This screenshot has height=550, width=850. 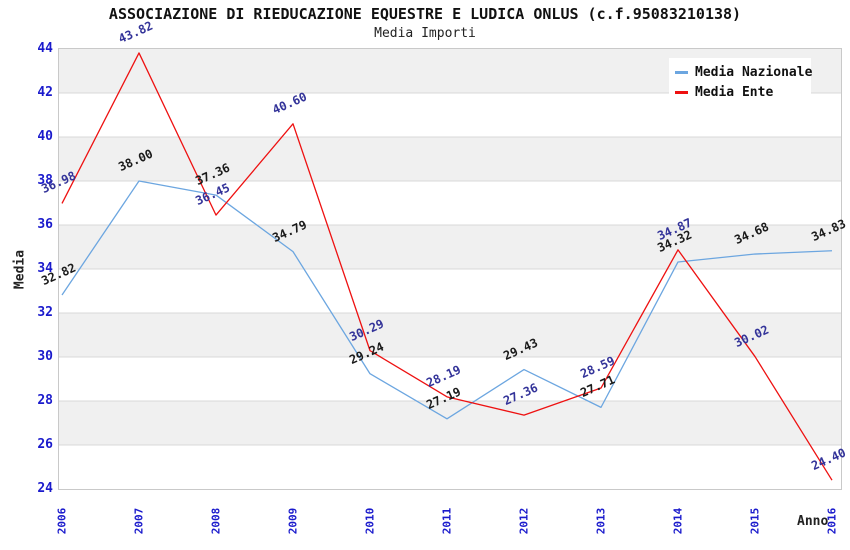 I want to click on x-tick-label: 2010, so click(x=370, y=521).